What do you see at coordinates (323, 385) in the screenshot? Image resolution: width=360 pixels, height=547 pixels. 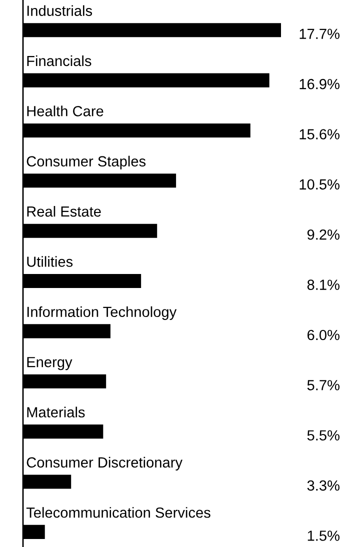 I see `data-label: 5.7%` at bounding box center [323, 385].